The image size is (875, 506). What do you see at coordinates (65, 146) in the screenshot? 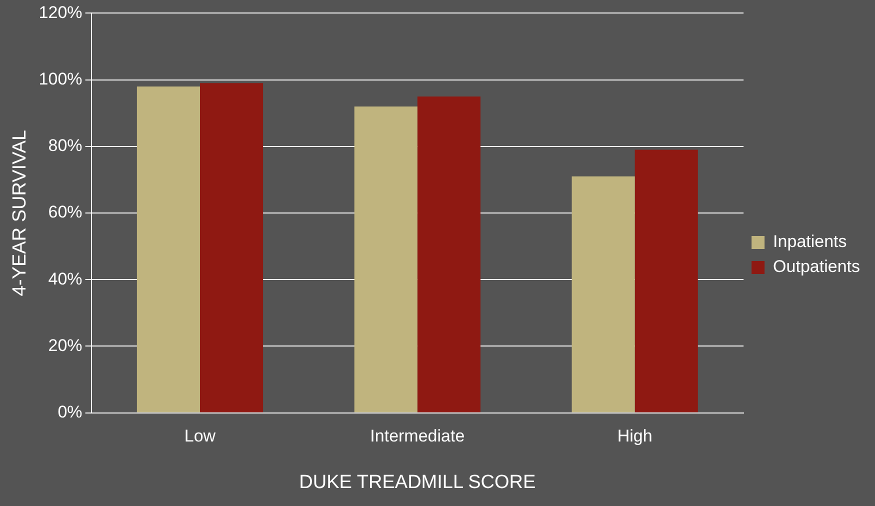
I see `y-tick-label: 80%` at bounding box center [65, 146].